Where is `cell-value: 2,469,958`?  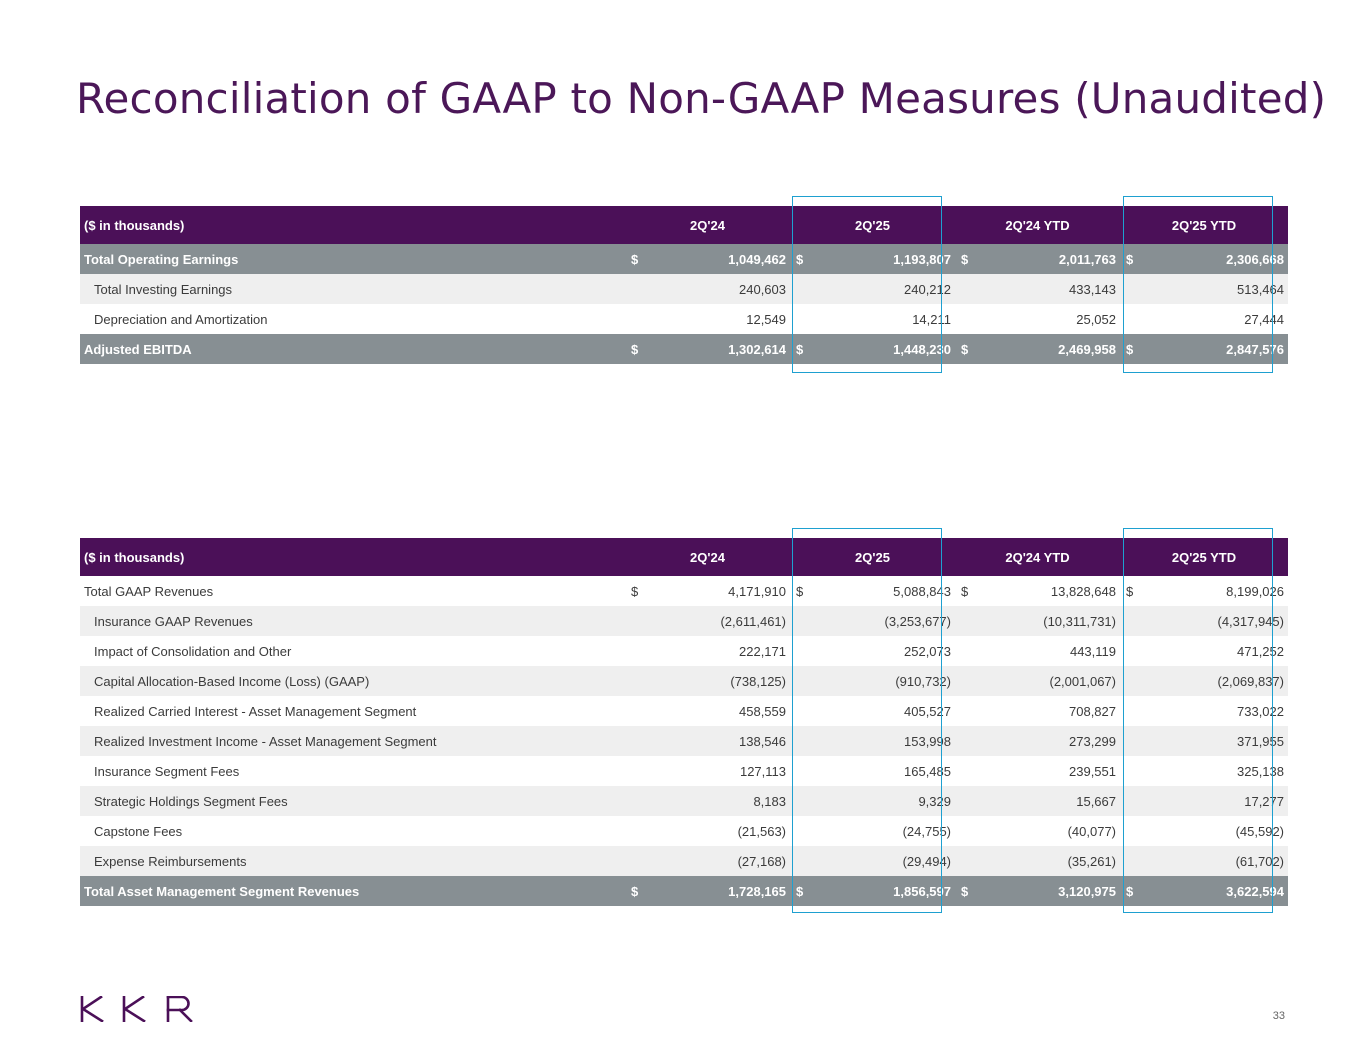
cell-value: 2,469,958 is located at coordinates (1087, 349).